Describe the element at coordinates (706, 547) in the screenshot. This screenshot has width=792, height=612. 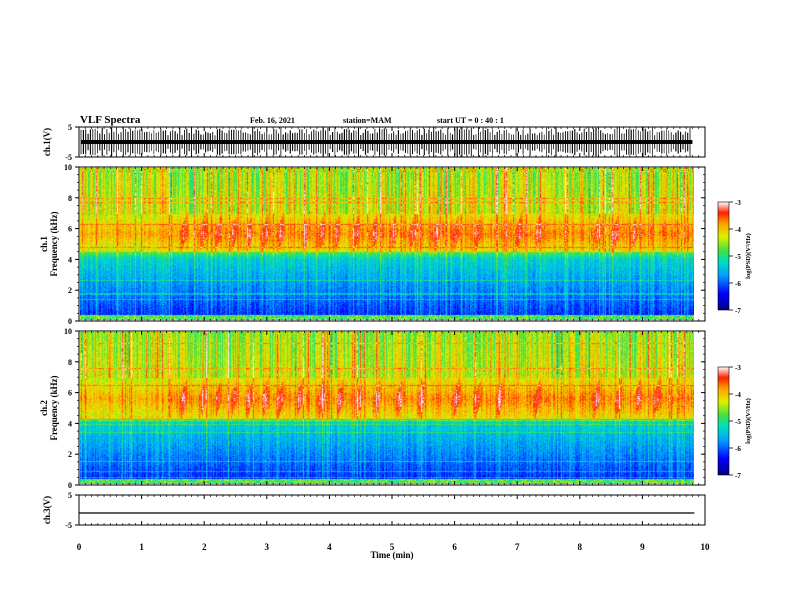
I see `x-tick-label: 10` at that location.